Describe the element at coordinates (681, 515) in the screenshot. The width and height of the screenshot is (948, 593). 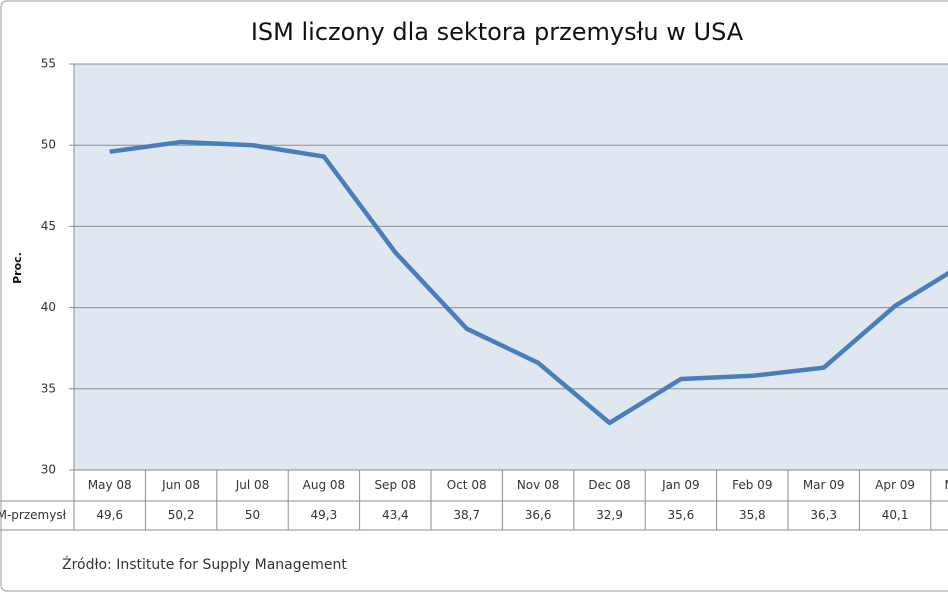
I see `data-label: 35,6` at that location.